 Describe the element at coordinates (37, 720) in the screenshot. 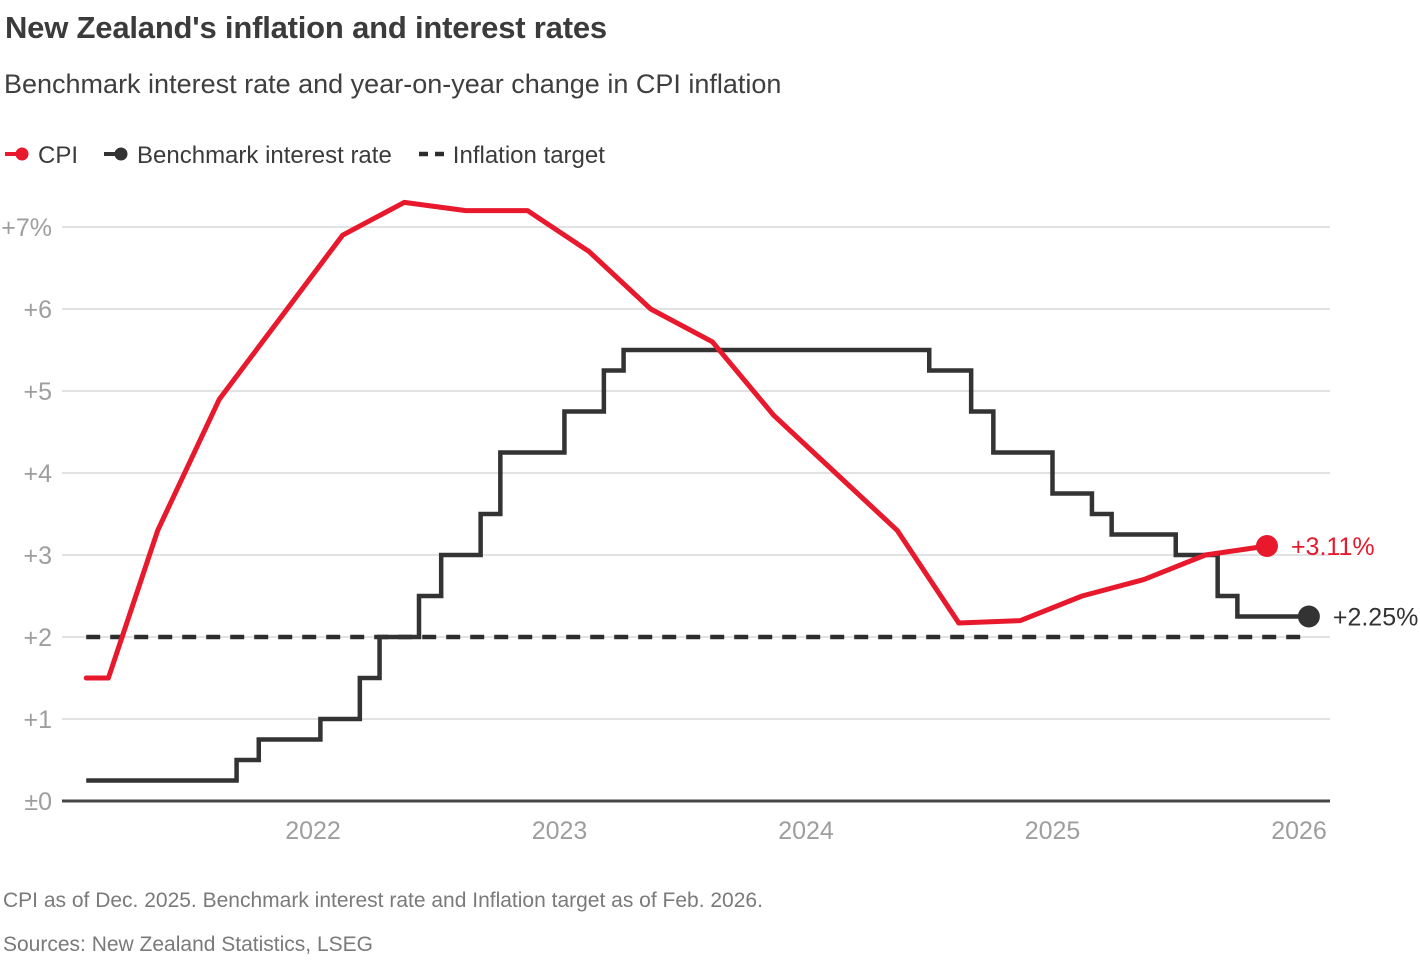

I see `svg-text: +1` at that location.